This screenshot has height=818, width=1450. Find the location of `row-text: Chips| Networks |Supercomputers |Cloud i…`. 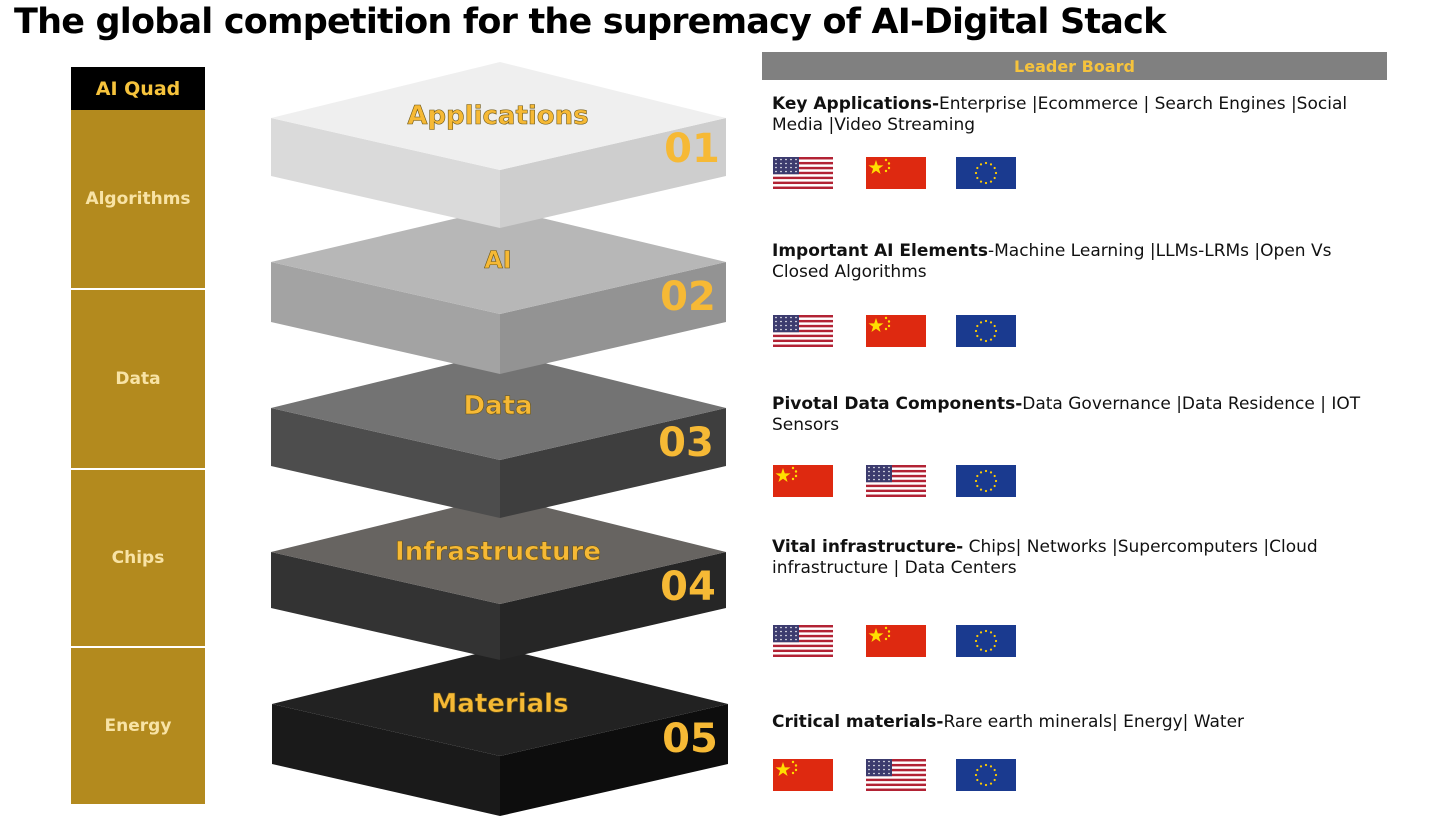

row-text: Chips| Networks |Supercomputers |Cloud i… is located at coordinates (1045, 557).